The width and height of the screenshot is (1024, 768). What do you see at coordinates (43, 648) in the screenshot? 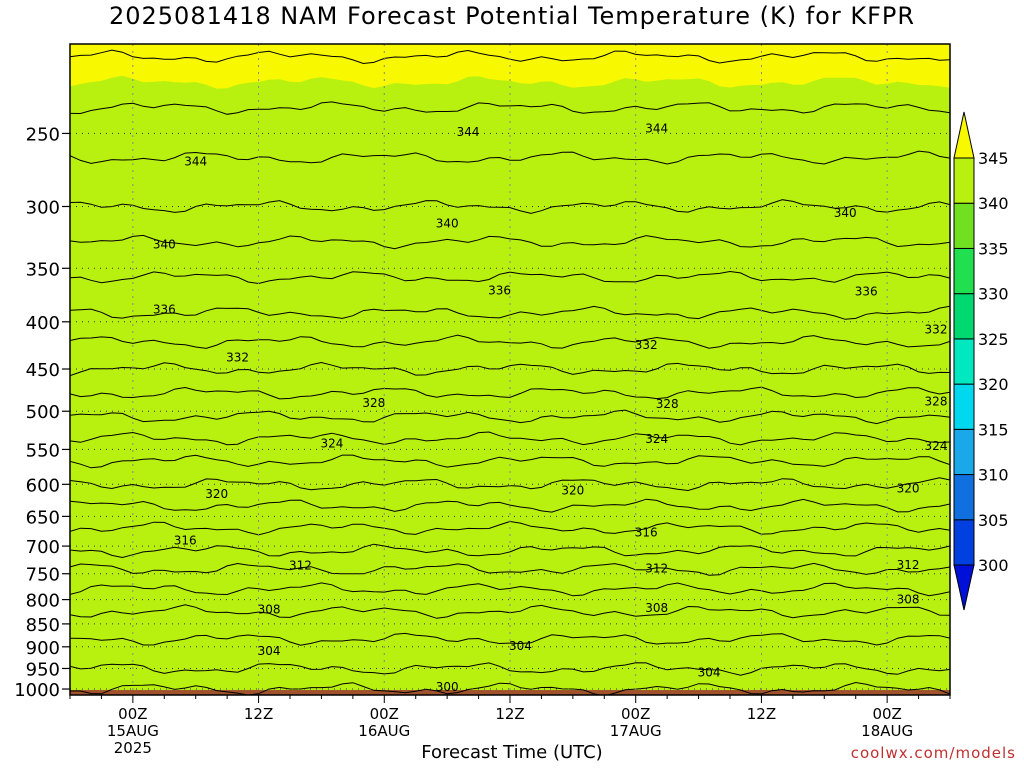
I see `y-tick-label: 900` at bounding box center [43, 648].